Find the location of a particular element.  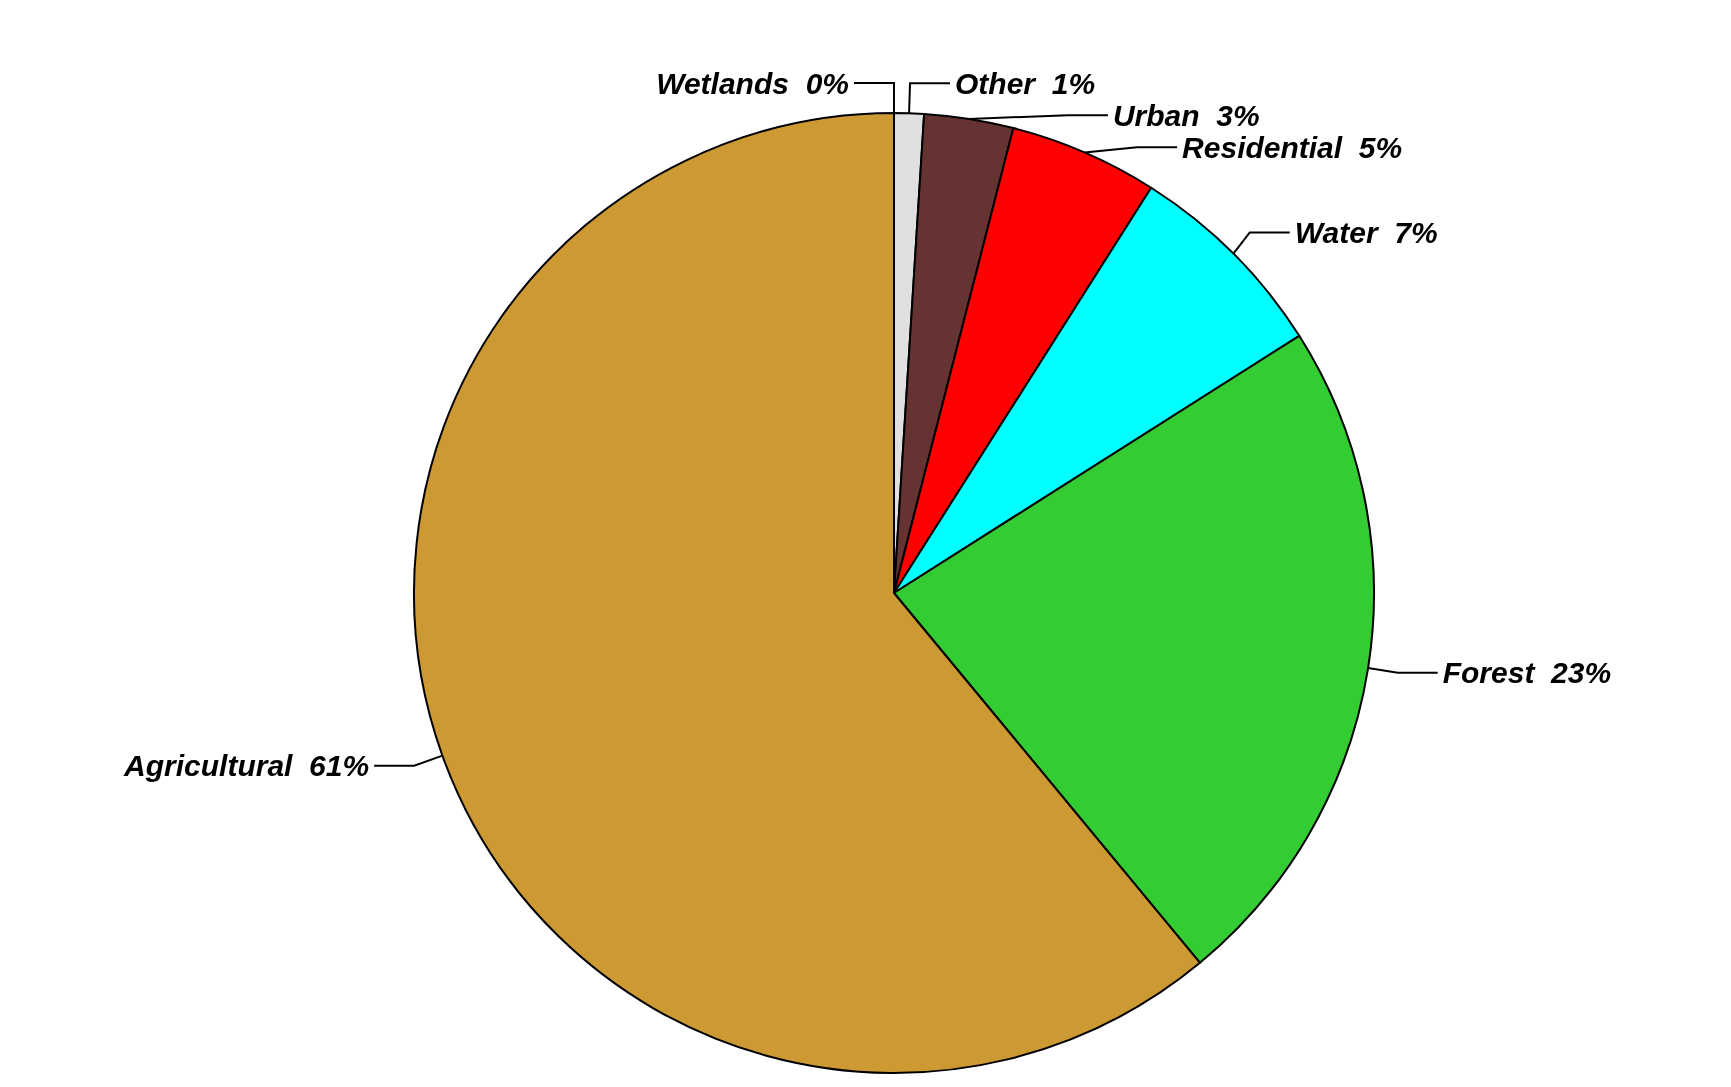

category-label: Wetlands 0% is located at coordinates (752, 83).